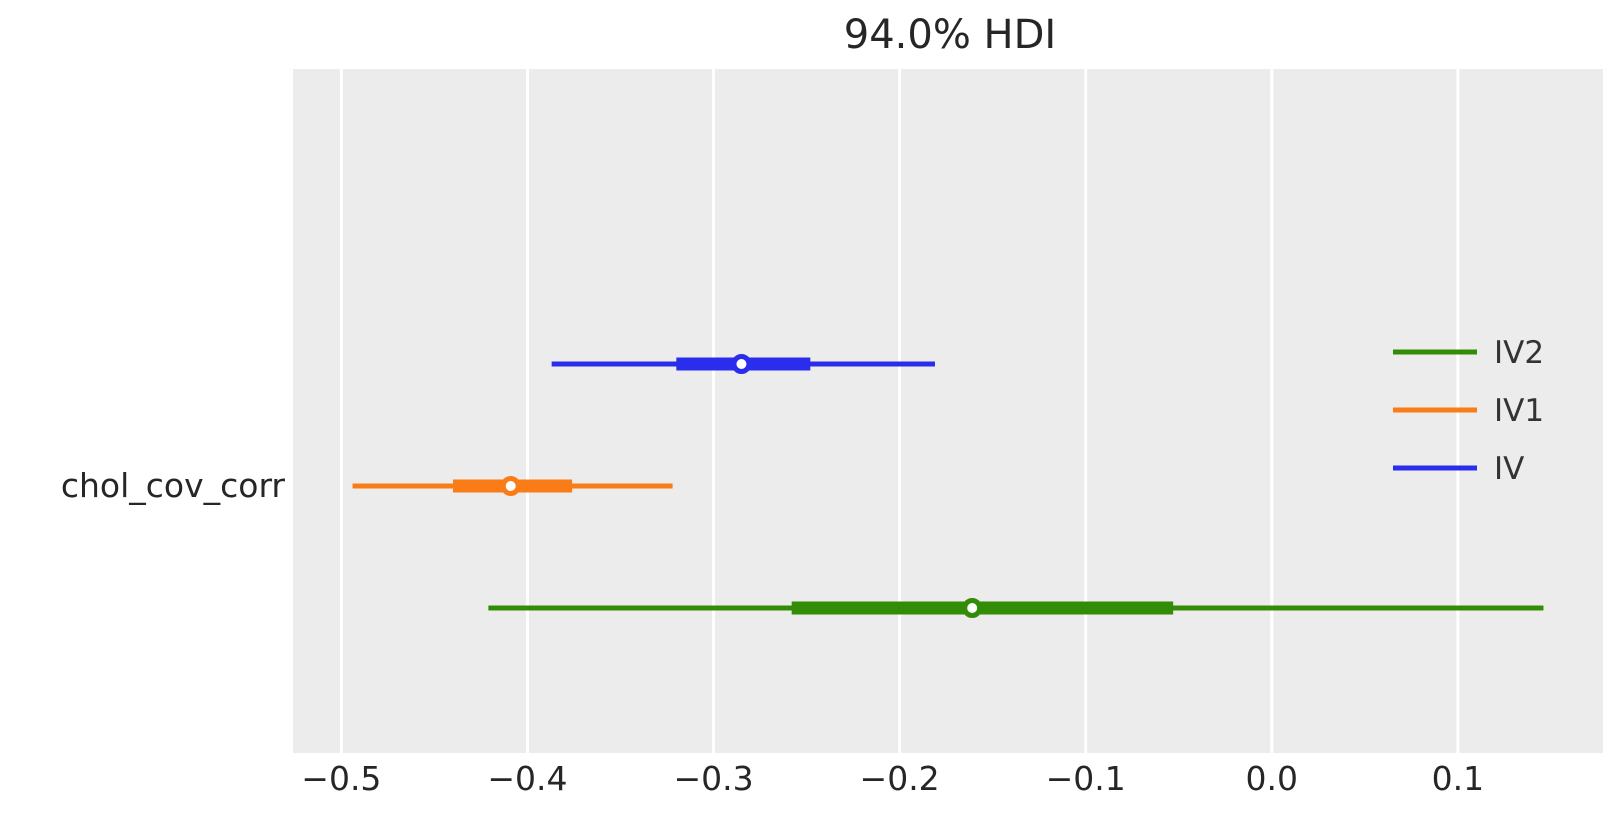 This screenshot has height=823, width=1623. I want to click on median-marker-IV2, so click(972, 608).